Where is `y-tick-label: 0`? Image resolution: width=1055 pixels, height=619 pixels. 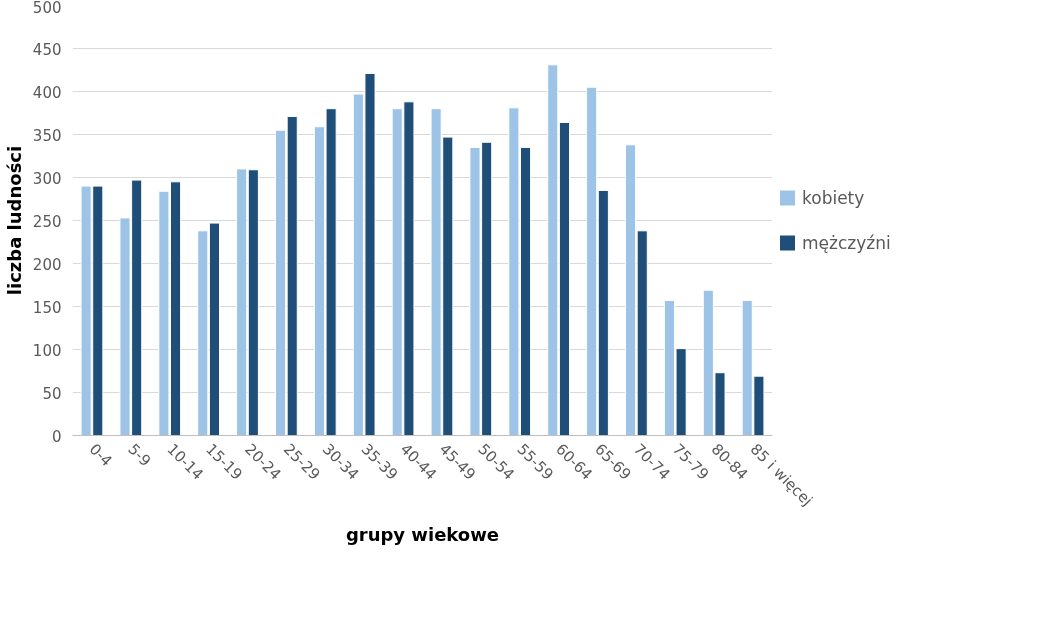 y-tick-label: 0 is located at coordinates (56, 436).